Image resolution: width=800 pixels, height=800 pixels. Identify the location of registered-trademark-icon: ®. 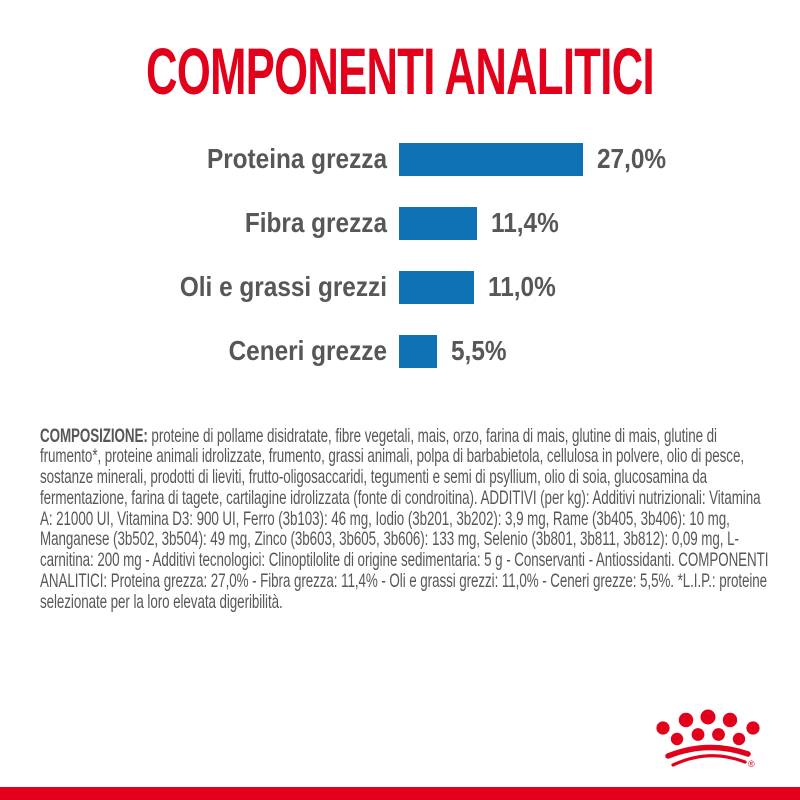
(751, 764).